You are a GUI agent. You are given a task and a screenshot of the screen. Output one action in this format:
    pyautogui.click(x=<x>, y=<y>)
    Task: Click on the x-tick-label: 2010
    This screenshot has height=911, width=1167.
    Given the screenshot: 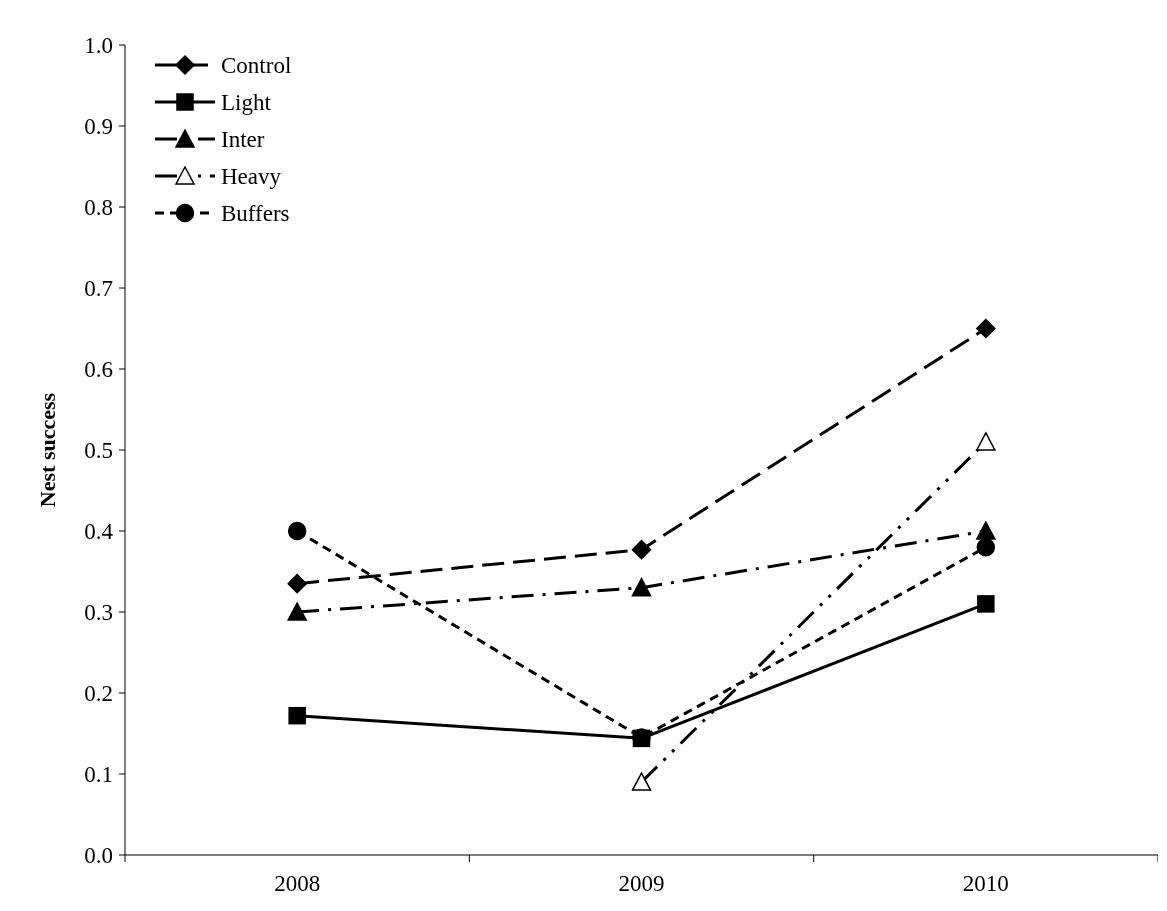 What is the action you would take?
    pyautogui.click(x=985, y=883)
    